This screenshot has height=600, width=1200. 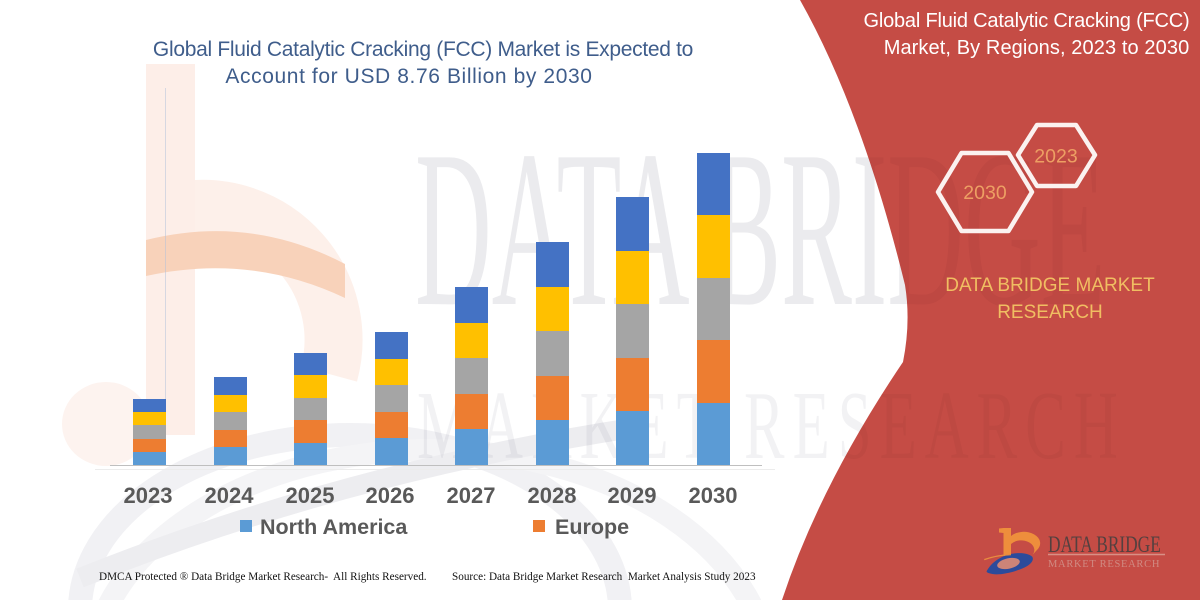 I want to click on svg-text: DATA BRIDGE, so click(x=1104, y=545).